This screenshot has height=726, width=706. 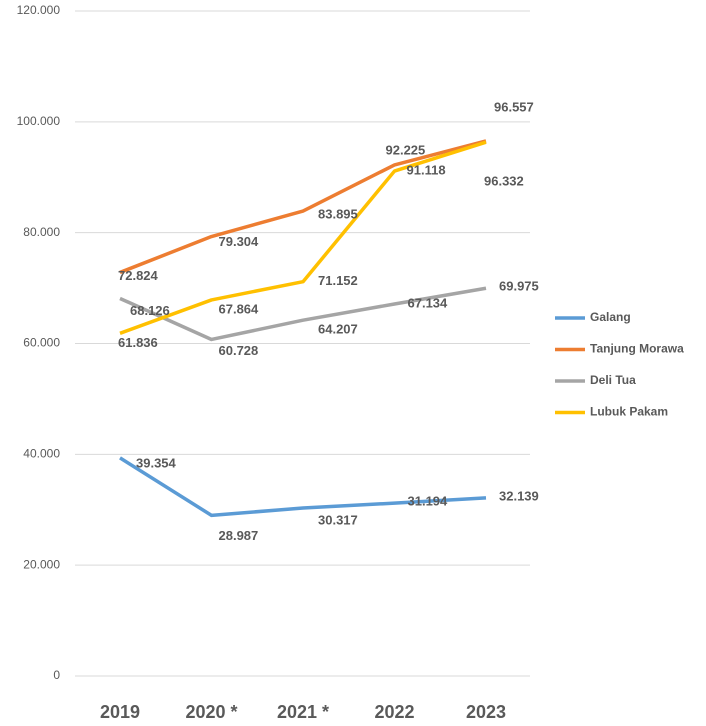 What do you see at coordinates (629, 412) in the screenshot?
I see `legend-label: Lubuk Pakam` at bounding box center [629, 412].